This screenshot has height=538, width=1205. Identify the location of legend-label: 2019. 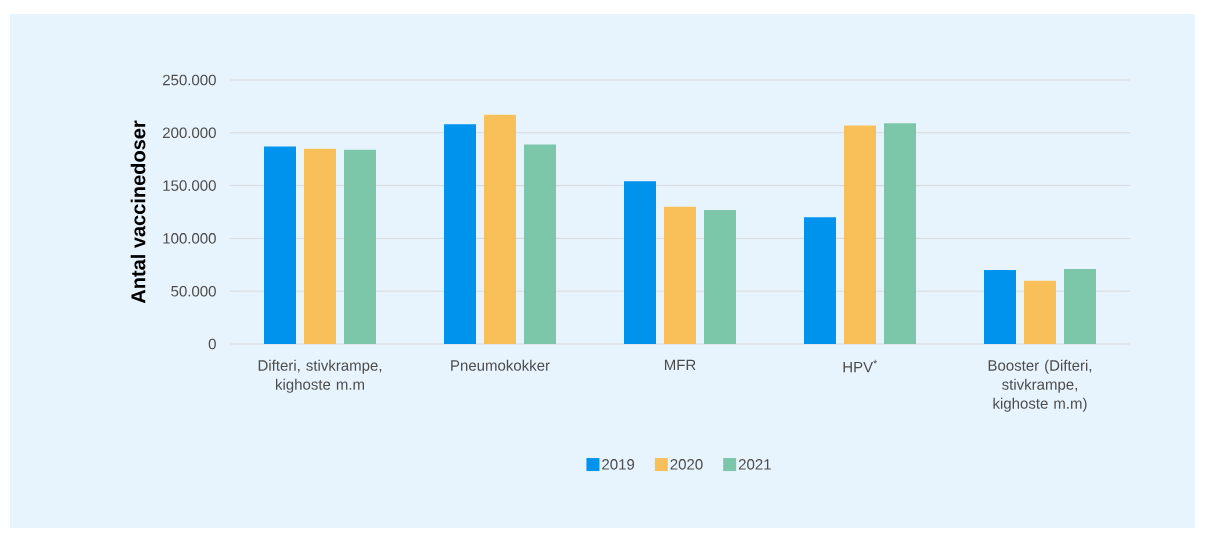
(618, 464).